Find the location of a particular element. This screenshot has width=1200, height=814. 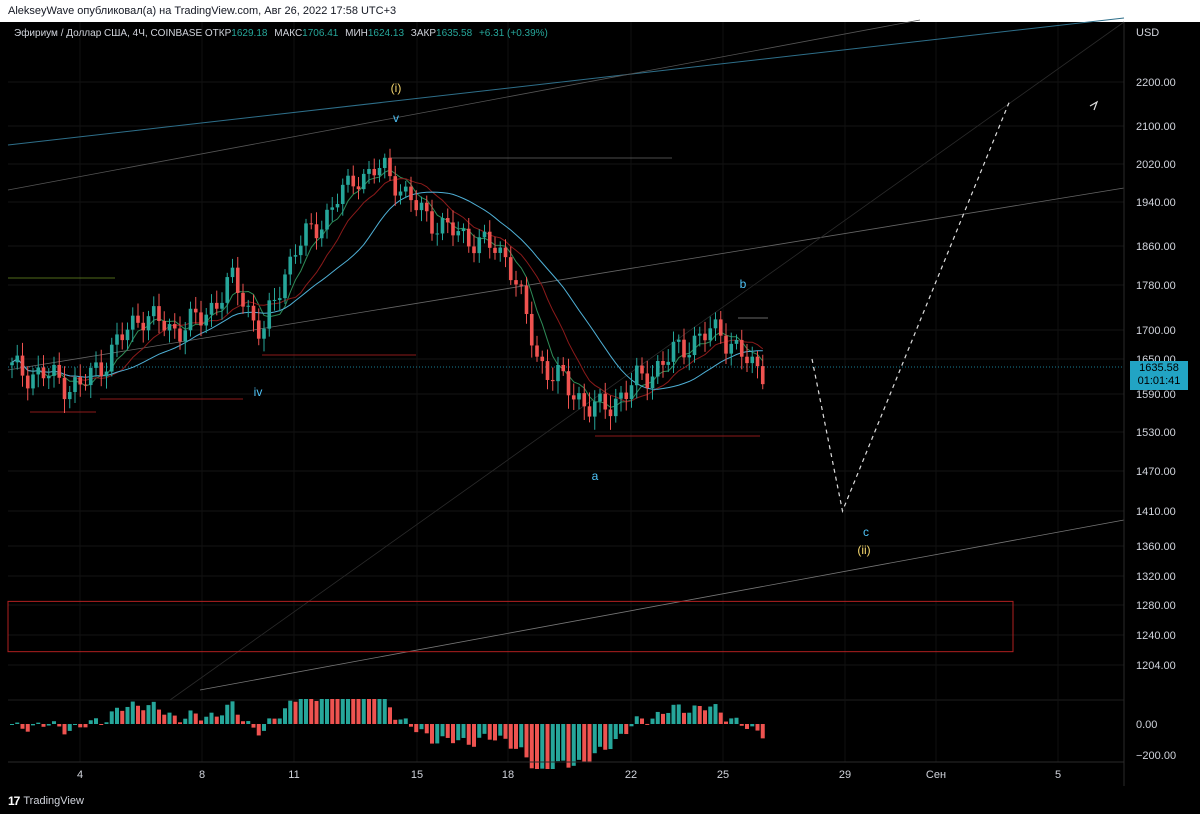

close-label: ЗАКР is located at coordinates (423, 33).